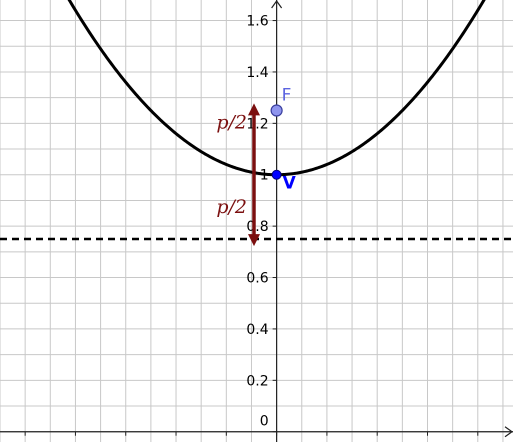 This screenshot has width=513, height=442. I want to click on y-tick-label: 0.6, so click(257, 279).